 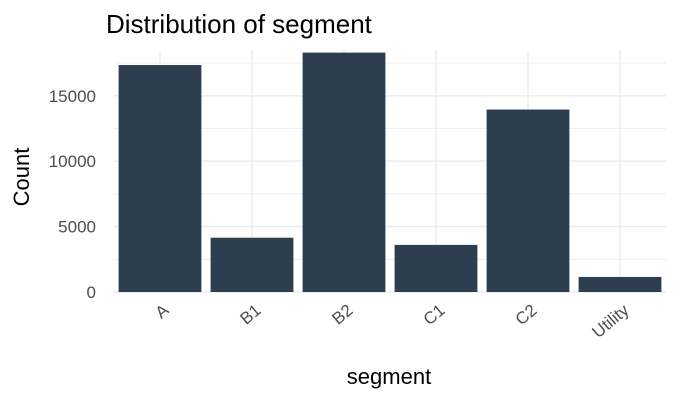 I want to click on bar-b1, so click(x=252, y=264).